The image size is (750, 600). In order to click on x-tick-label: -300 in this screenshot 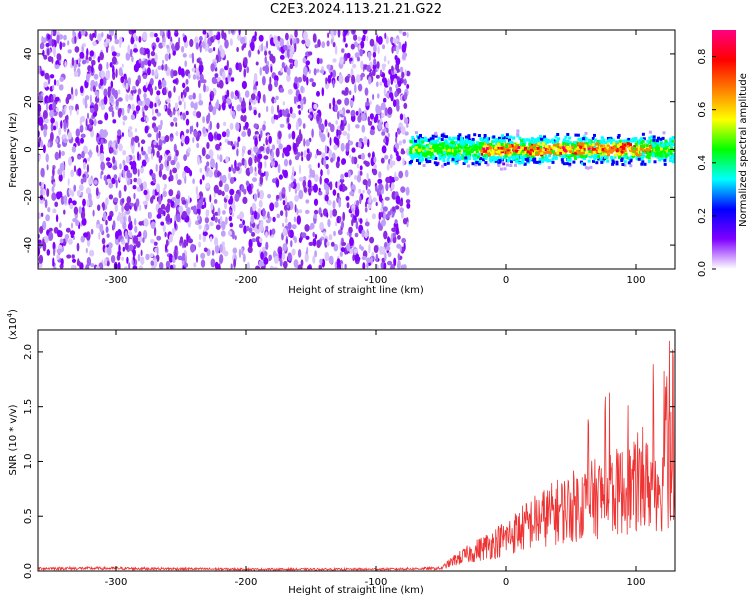, I will do `click(116, 280)`.